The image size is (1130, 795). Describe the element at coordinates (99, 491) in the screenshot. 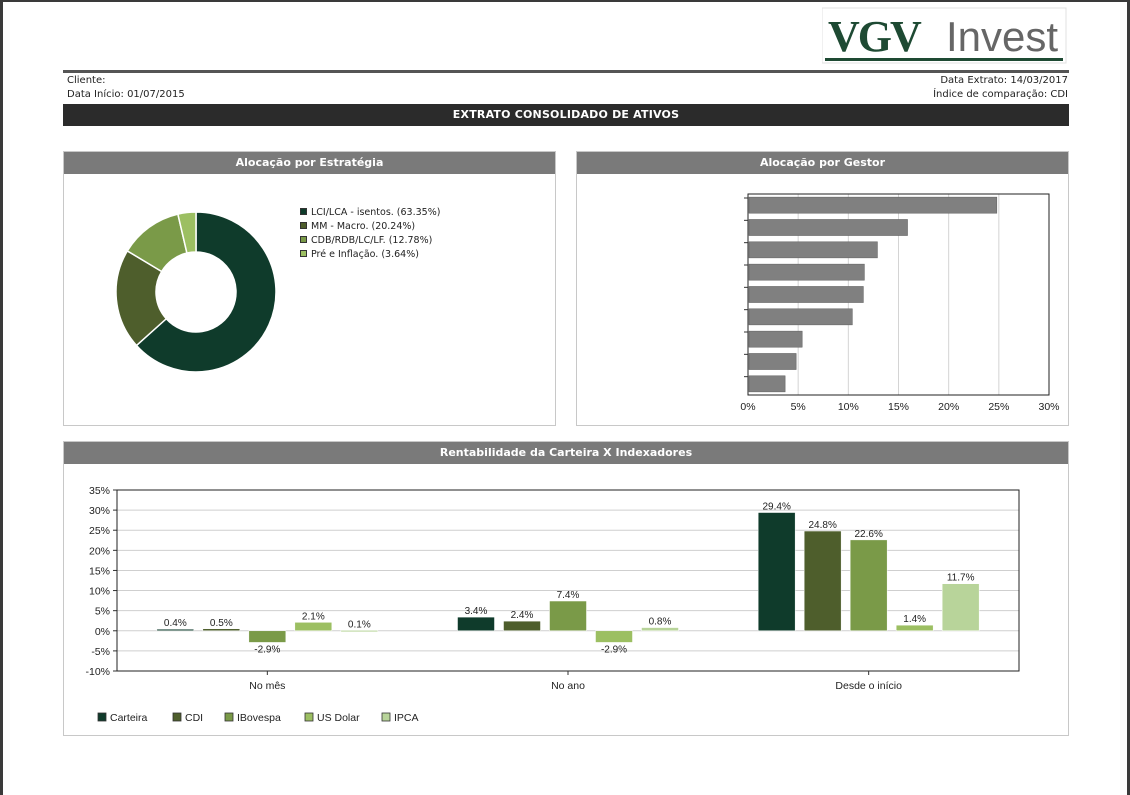

I see `y-tick-label: 35%` at that location.